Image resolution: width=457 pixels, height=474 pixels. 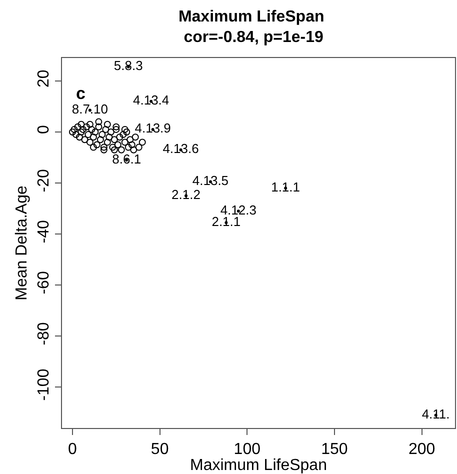 What do you see at coordinates (22, 243) in the screenshot?
I see `y-axis-title: Mean Delta.Age` at bounding box center [22, 243].